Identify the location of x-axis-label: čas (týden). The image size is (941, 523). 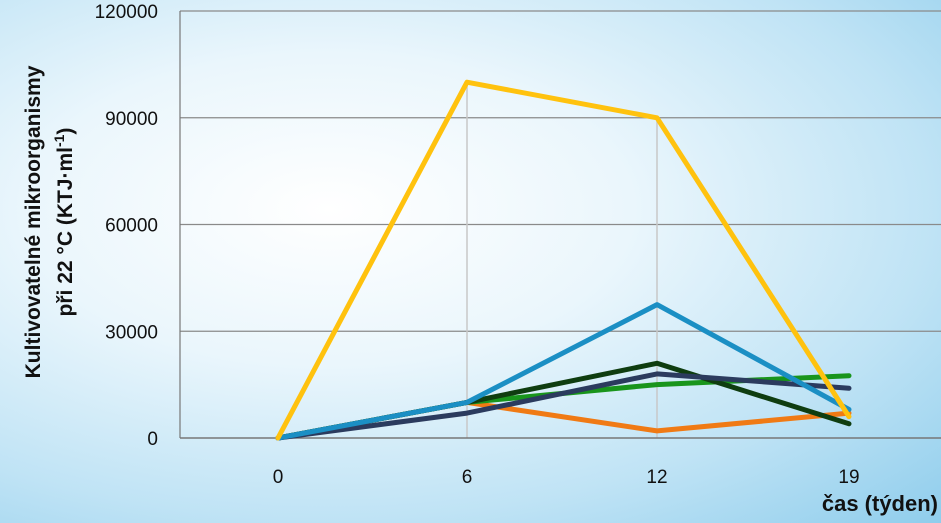
(880, 503).